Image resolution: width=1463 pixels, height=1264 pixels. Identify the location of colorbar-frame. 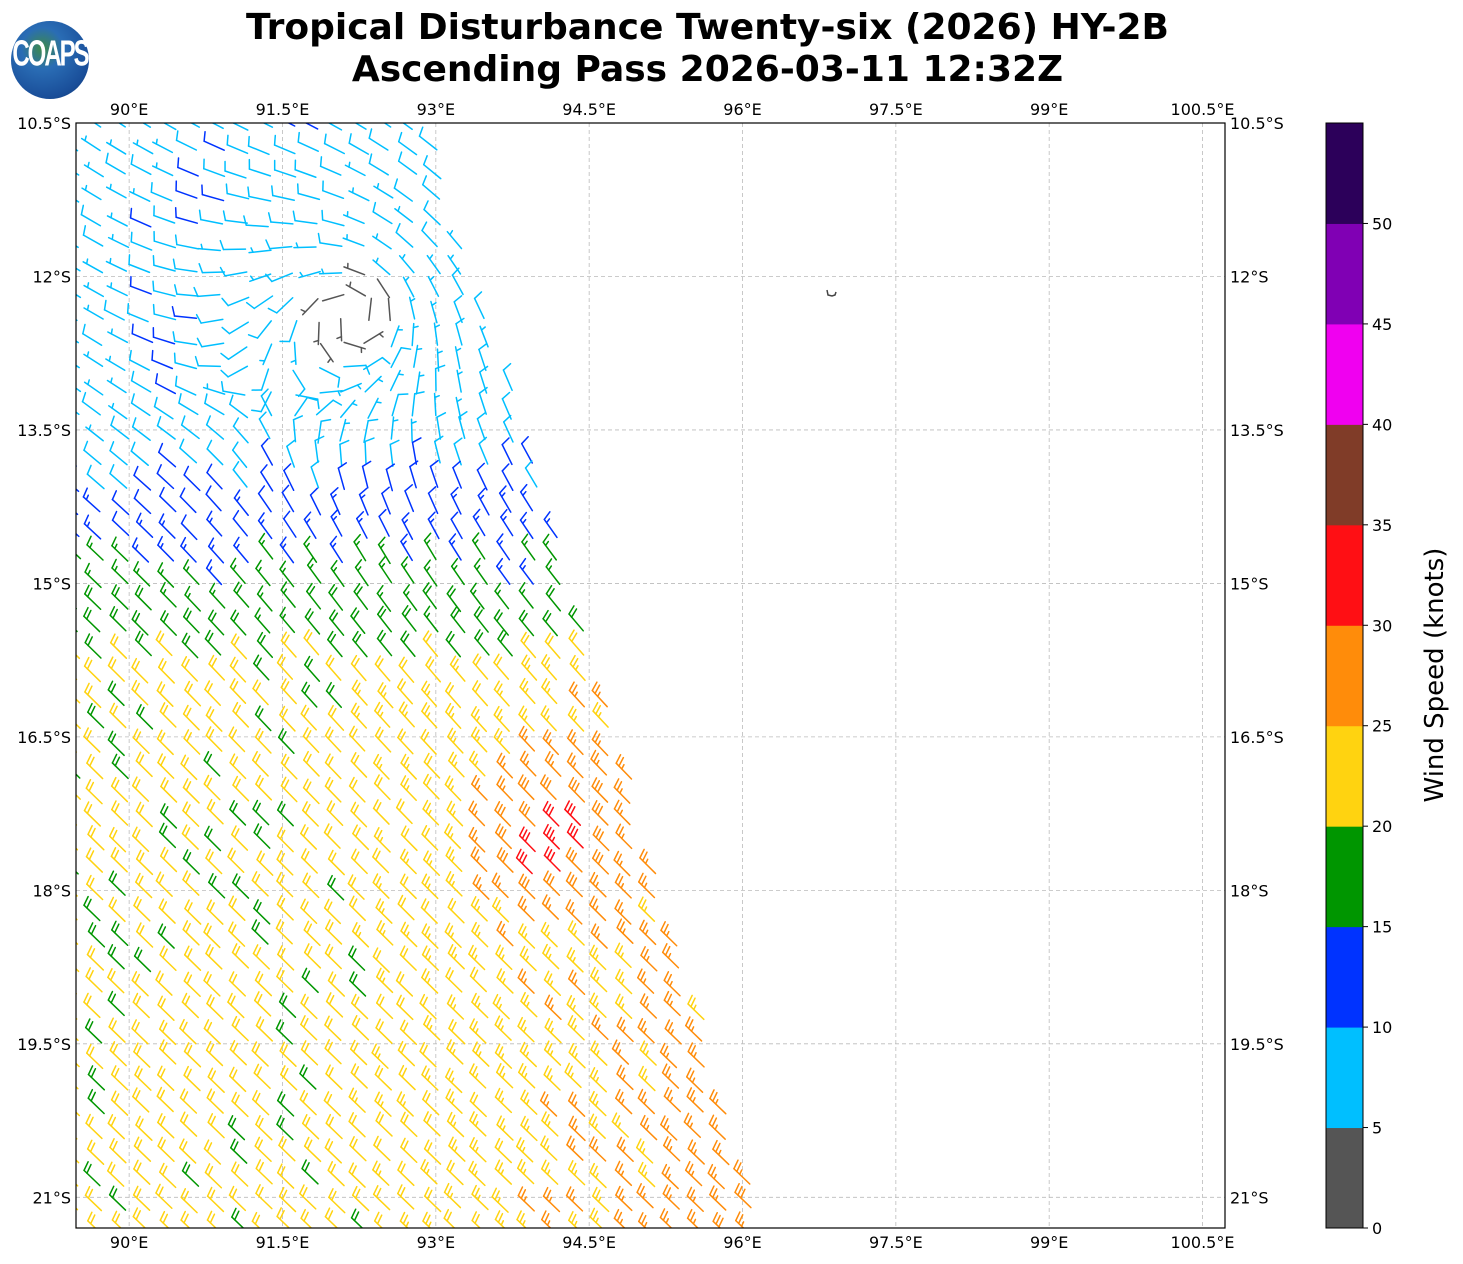
(1344, 675).